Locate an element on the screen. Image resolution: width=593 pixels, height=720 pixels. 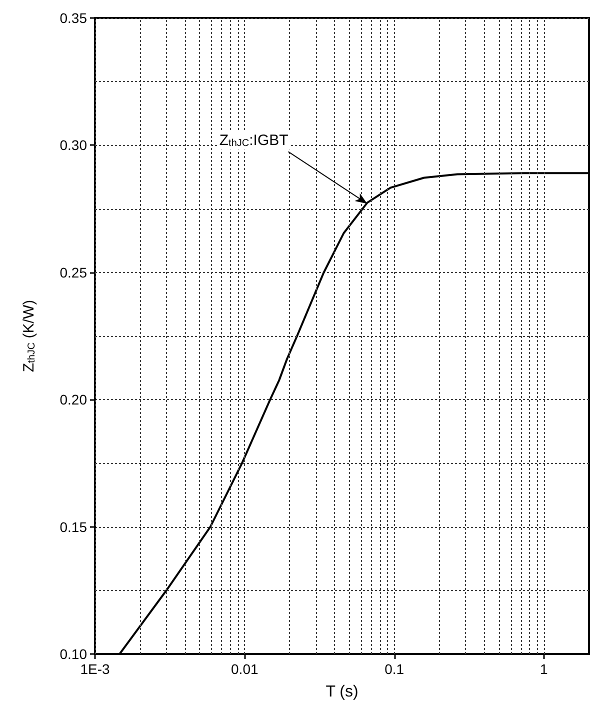
x-axis-title: T (s) is located at coordinates (342, 692).